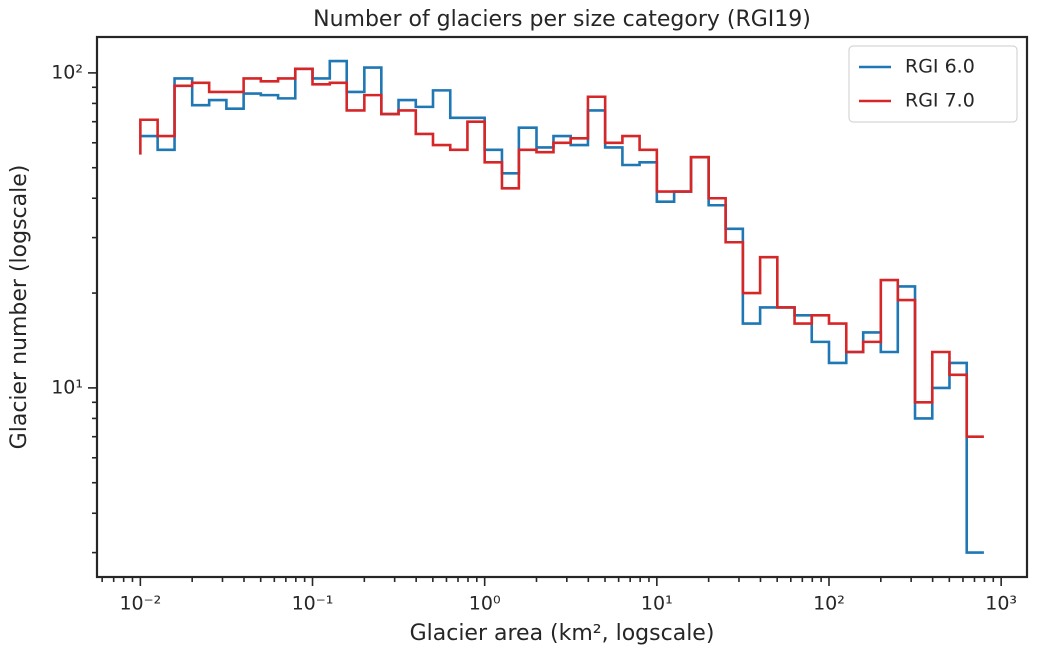  What do you see at coordinates (67, 387) in the screenshot?
I see `y-tick-label: 10¹` at bounding box center [67, 387].